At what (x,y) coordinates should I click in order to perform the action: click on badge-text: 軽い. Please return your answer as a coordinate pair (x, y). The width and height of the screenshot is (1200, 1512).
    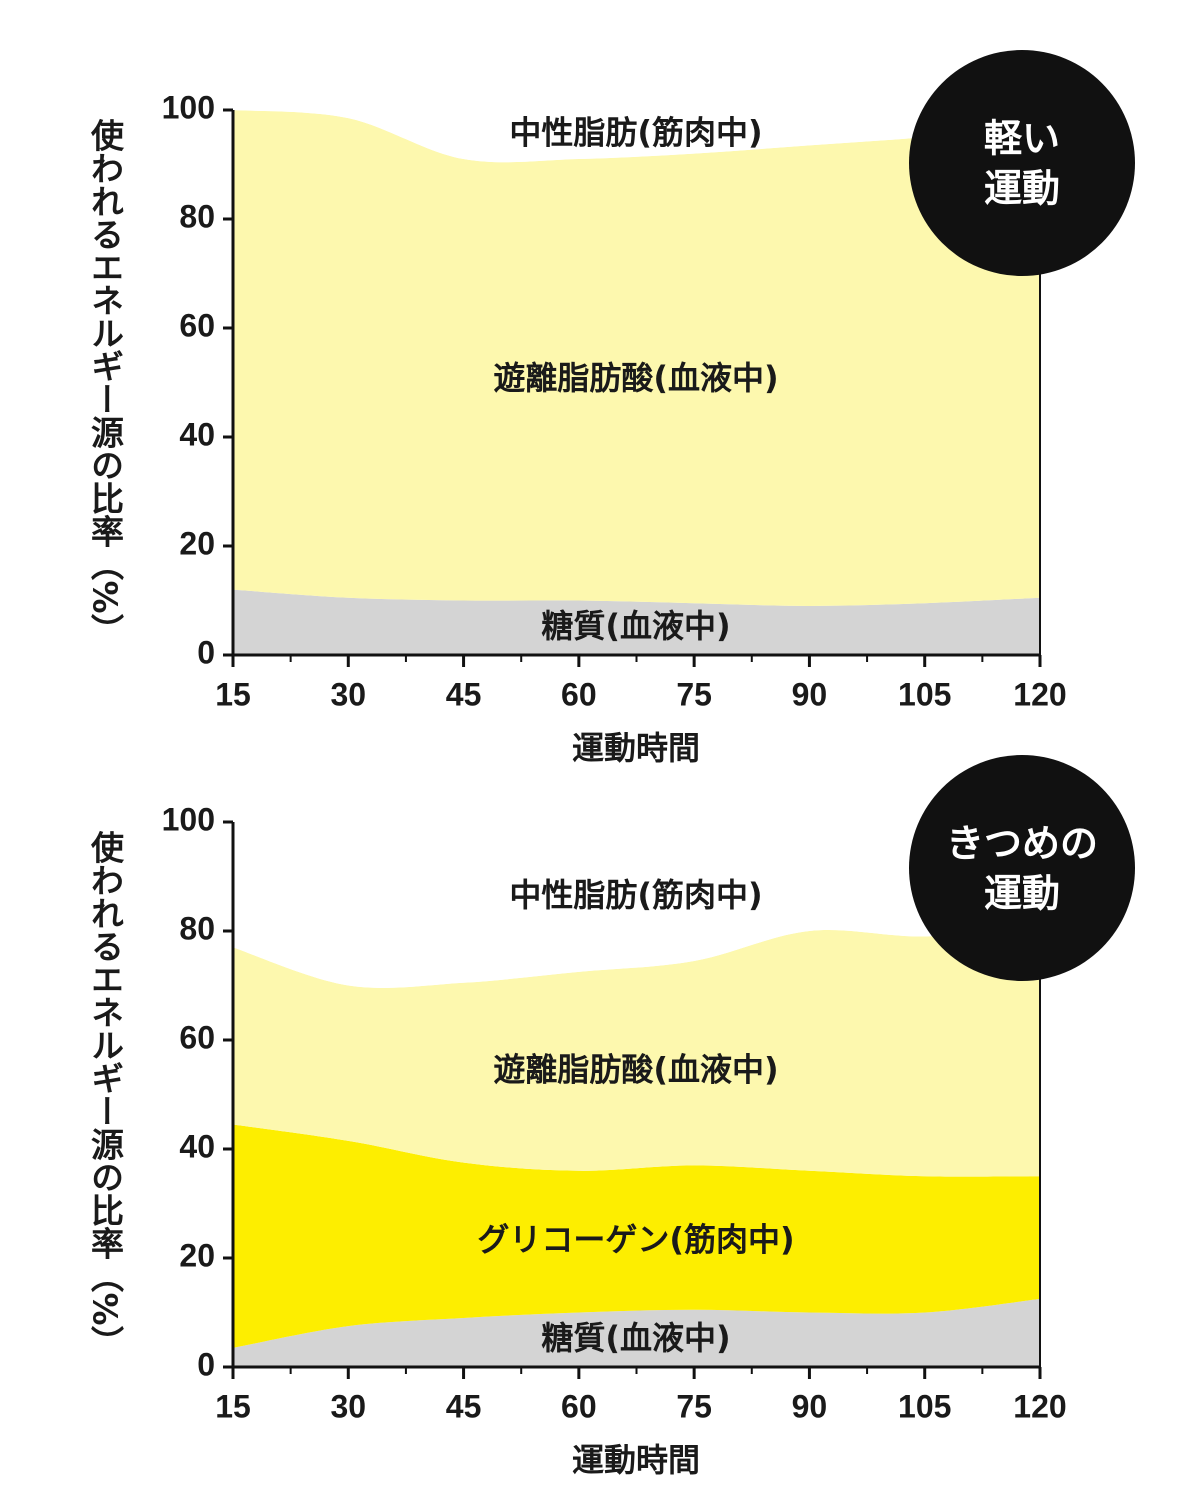
    Looking at the image, I should click on (1022, 139).